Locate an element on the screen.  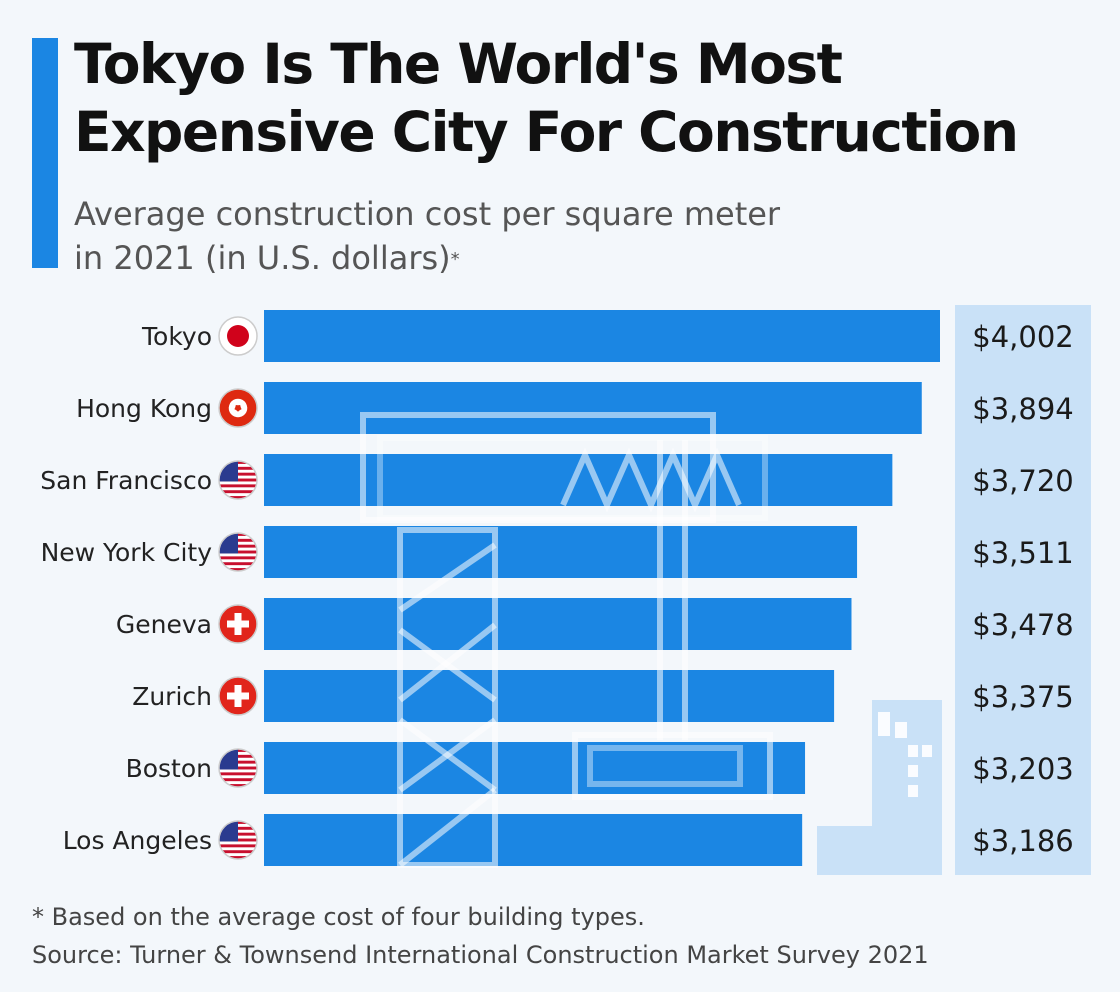
category-label-hong-kong: Hong Kong is located at coordinates (144, 408).